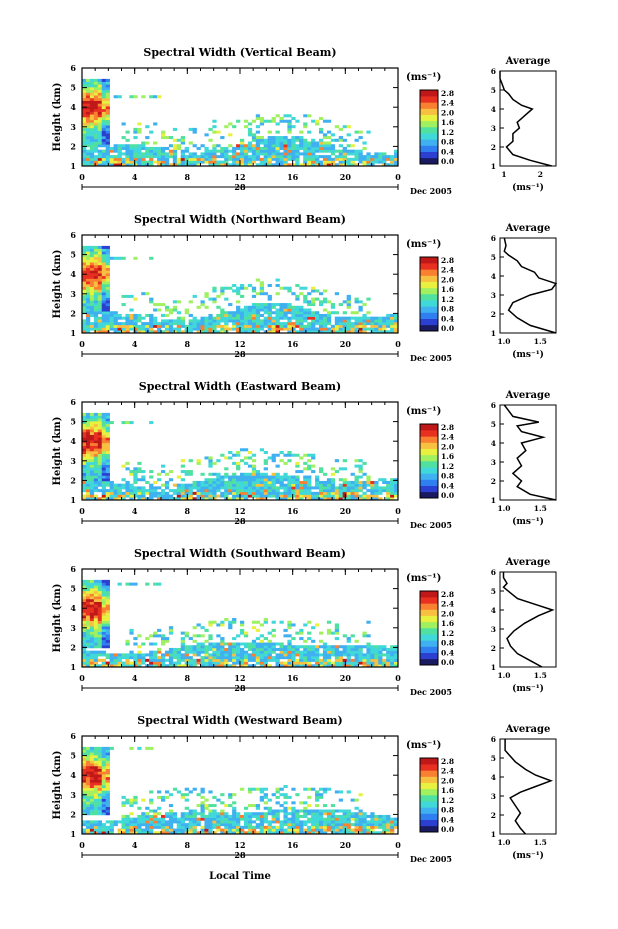 Image resolution: width=618 pixels, height=929 pixels. What do you see at coordinates (240, 553) in the screenshot?
I see `panel-title: Spectral Width (Southward Beam)` at bounding box center [240, 553].